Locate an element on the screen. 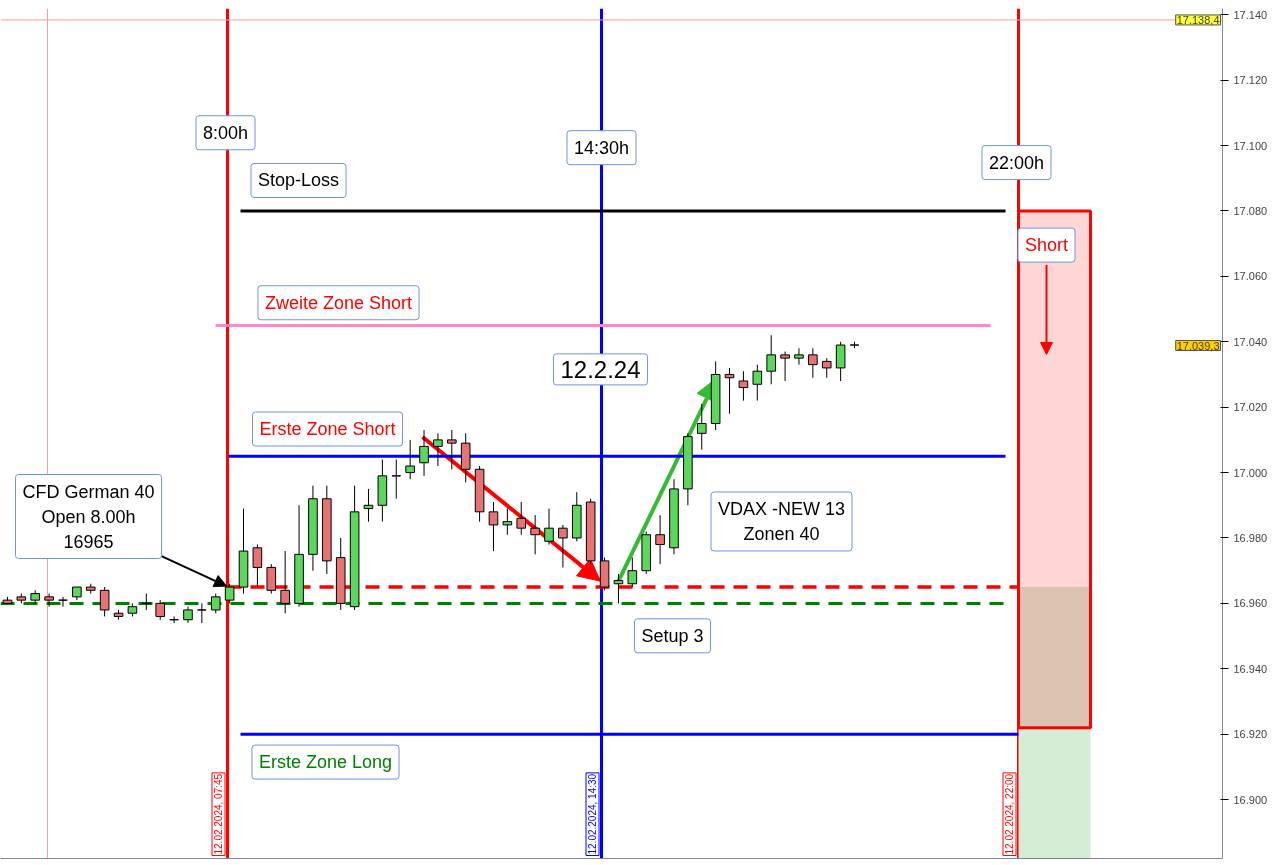 The height and width of the screenshot is (865, 1273). y-tick-label: 16.980 is located at coordinates (1250, 537).